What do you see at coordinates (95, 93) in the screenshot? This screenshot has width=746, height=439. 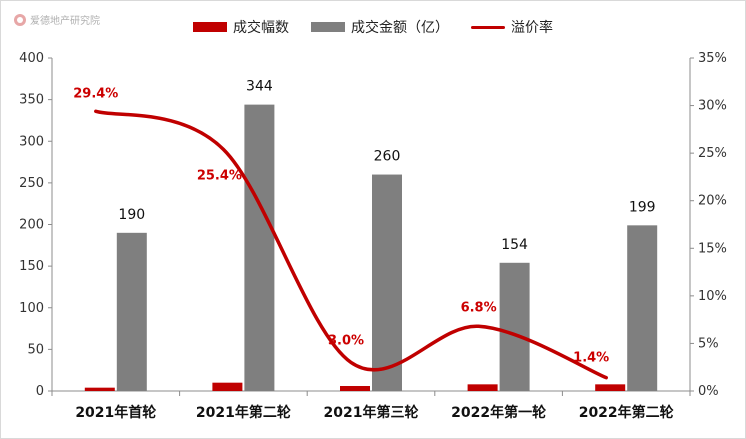 I see `premium-label-0: 29.4%` at bounding box center [95, 93].